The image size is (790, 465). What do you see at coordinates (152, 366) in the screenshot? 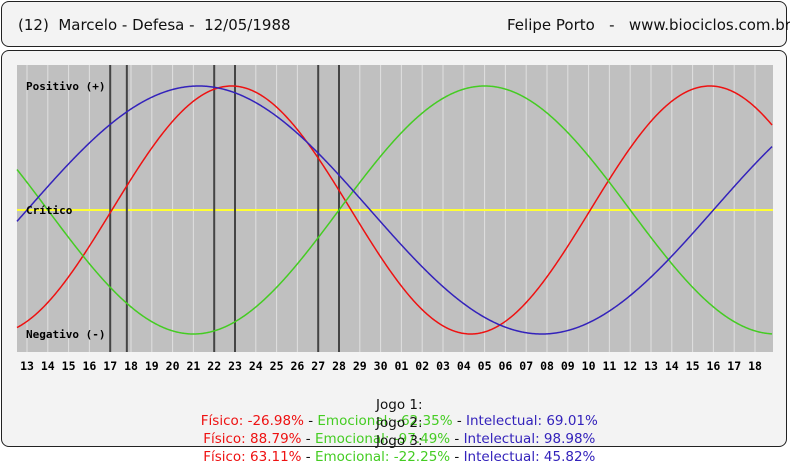
I see `x-tick-label: 19` at bounding box center [152, 366].